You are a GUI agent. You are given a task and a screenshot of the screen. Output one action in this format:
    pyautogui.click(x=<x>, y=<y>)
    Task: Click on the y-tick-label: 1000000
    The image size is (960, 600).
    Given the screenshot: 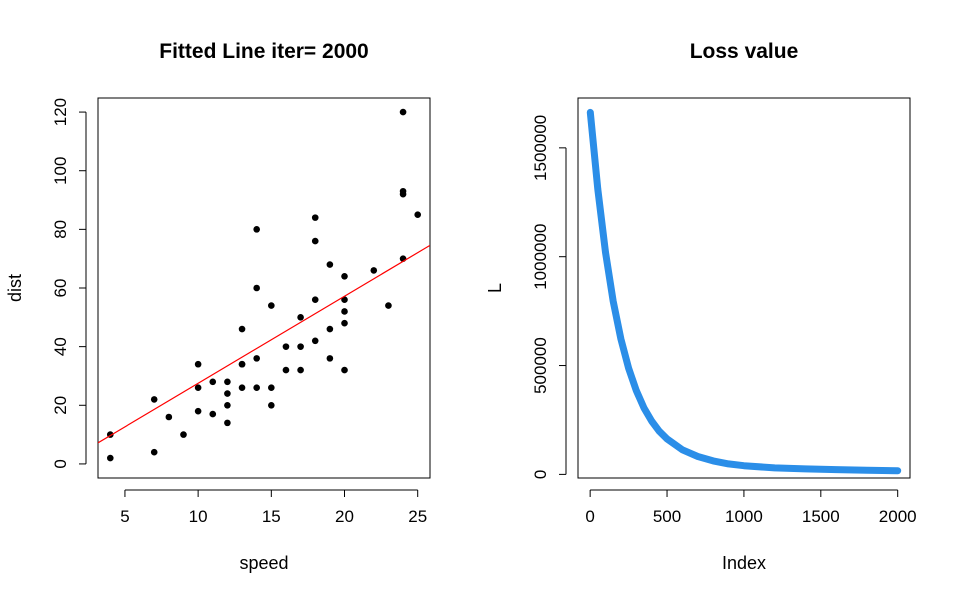 What is the action you would take?
    pyautogui.click(x=540, y=257)
    